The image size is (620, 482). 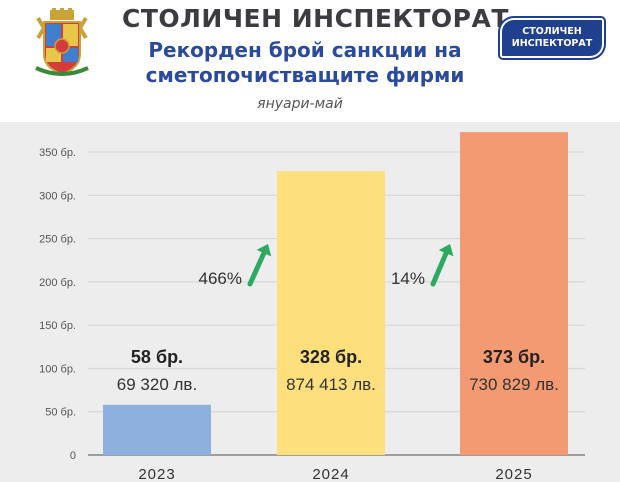 I want to click on bar-2025, so click(x=514, y=294).